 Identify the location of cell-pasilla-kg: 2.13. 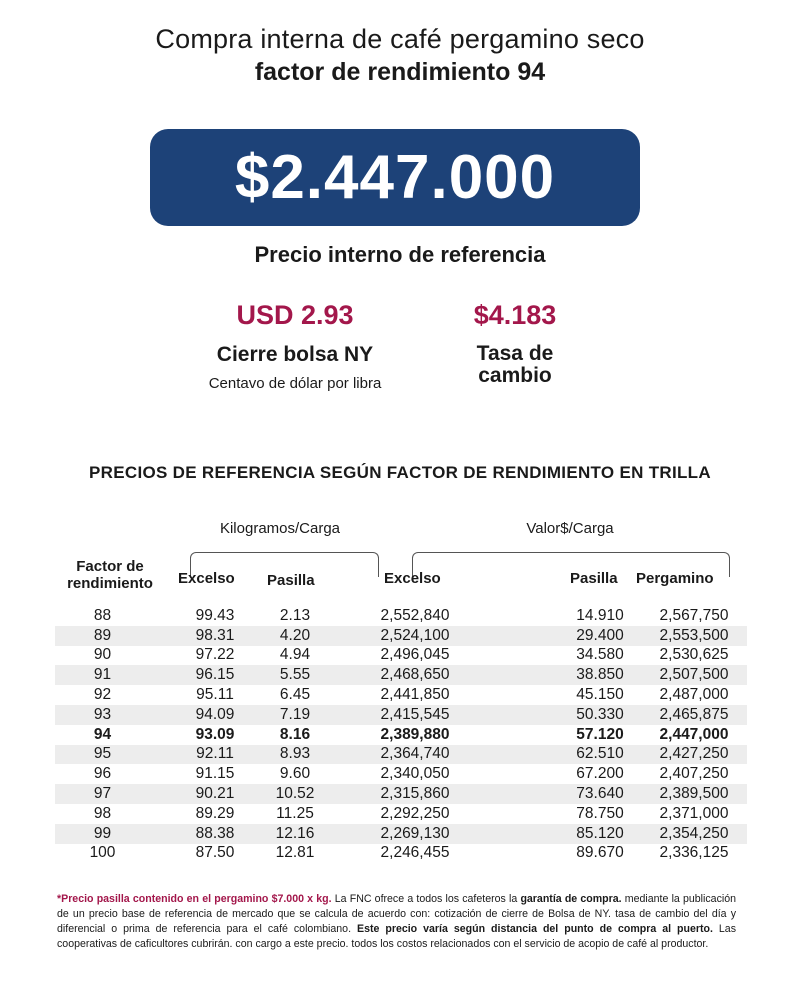
(295, 615).